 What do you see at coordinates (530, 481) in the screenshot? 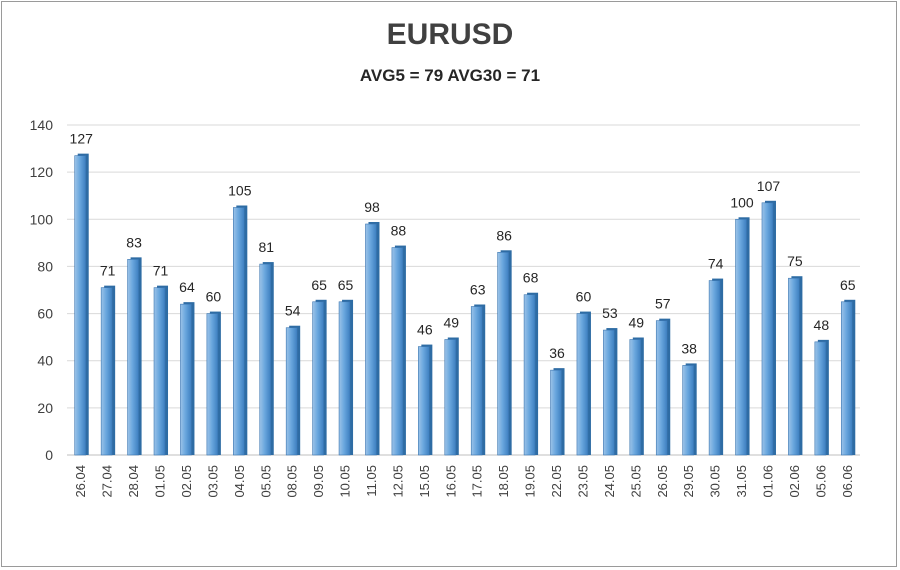
I see `x-tick-label: 19.05` at bounding box center [530, 481].